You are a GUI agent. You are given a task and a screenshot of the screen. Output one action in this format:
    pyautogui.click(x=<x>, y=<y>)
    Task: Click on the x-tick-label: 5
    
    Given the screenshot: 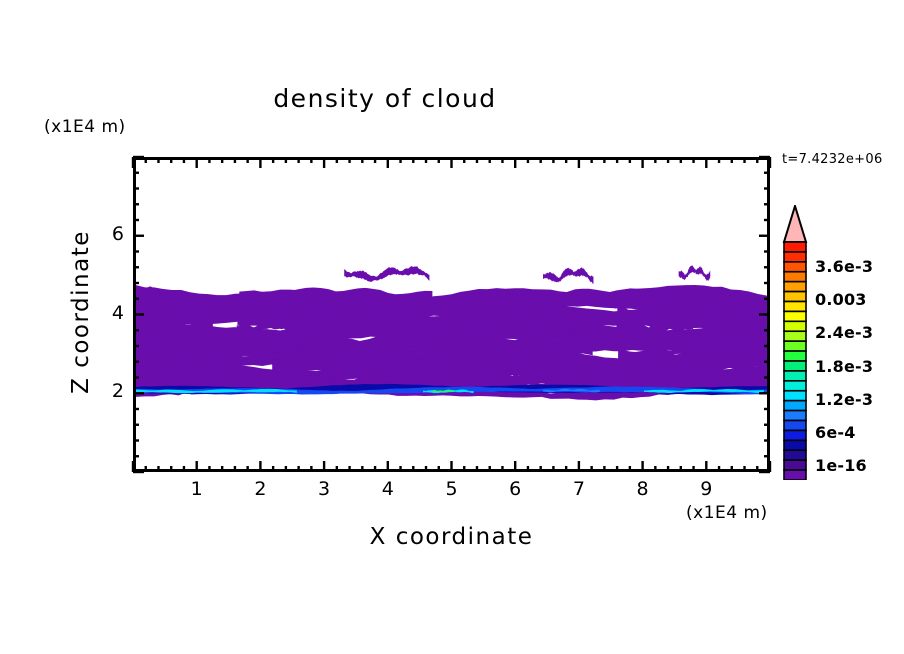 What is the action you would take?
    pyautogui.click(x=451, y=489)
    